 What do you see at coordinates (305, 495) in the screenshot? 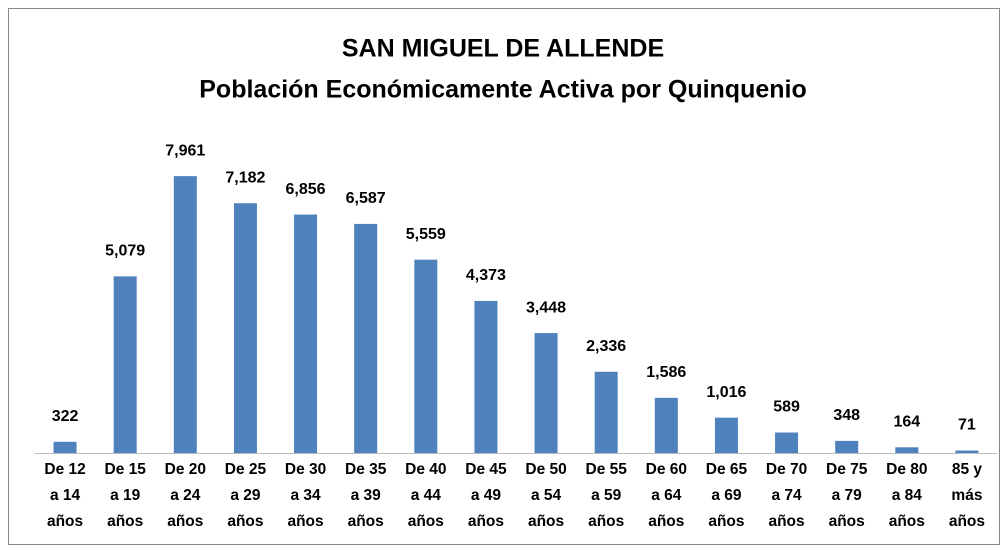
I see `x-tick-label: De 30 a 34 años` at bounding box center [305, 495].